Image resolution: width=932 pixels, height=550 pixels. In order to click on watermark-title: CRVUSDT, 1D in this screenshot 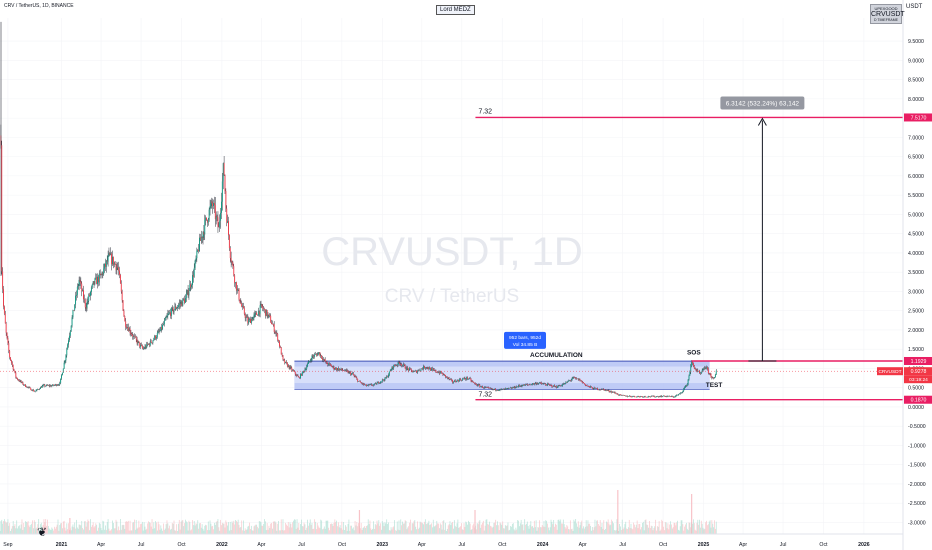, I will do `click(452, 252)`.